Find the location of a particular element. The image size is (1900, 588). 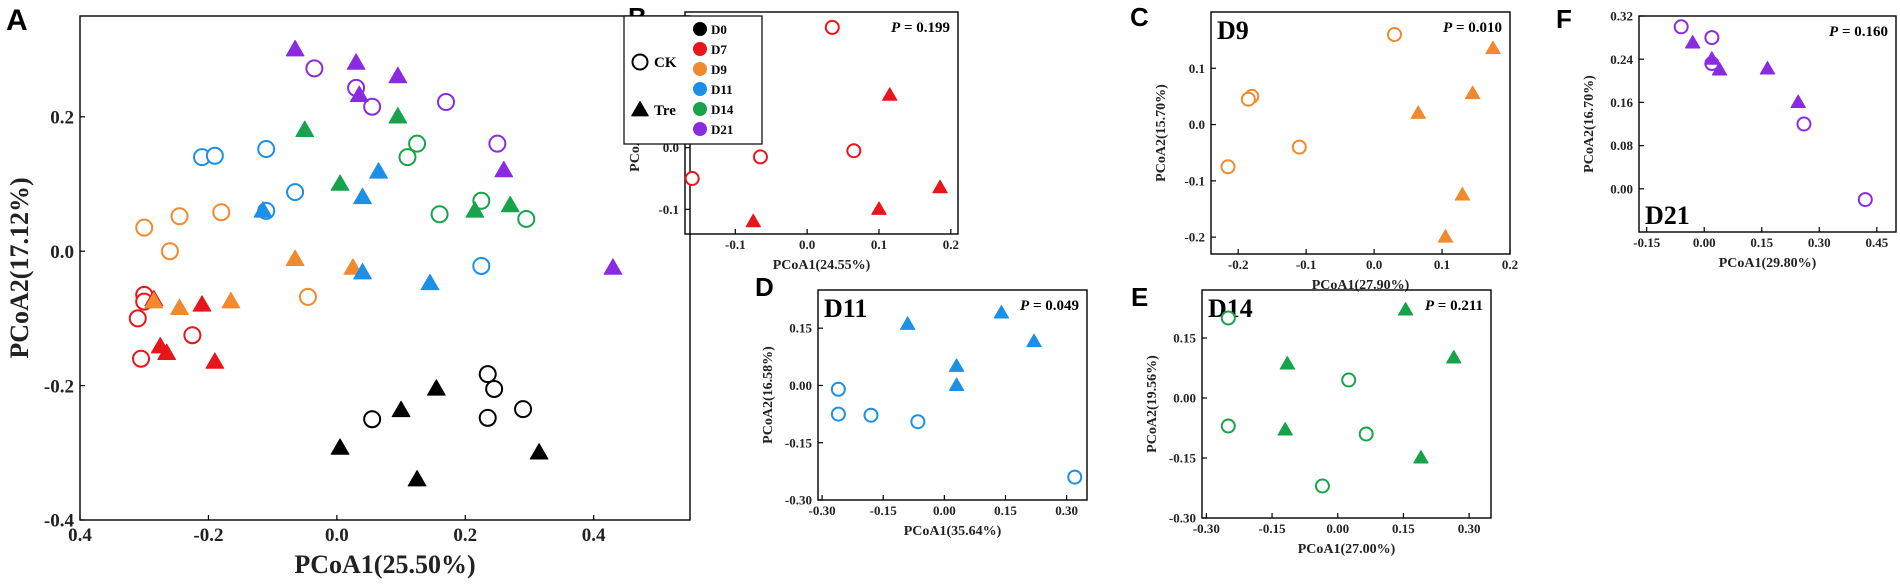

panel-letter: F is located at coordinates (1564, 19).